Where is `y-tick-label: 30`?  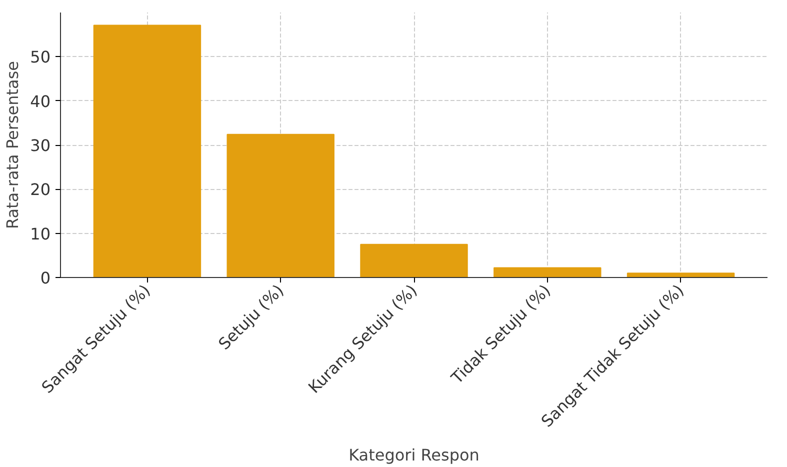 y-tick-label: 30 is located at coordinates (40, 145).